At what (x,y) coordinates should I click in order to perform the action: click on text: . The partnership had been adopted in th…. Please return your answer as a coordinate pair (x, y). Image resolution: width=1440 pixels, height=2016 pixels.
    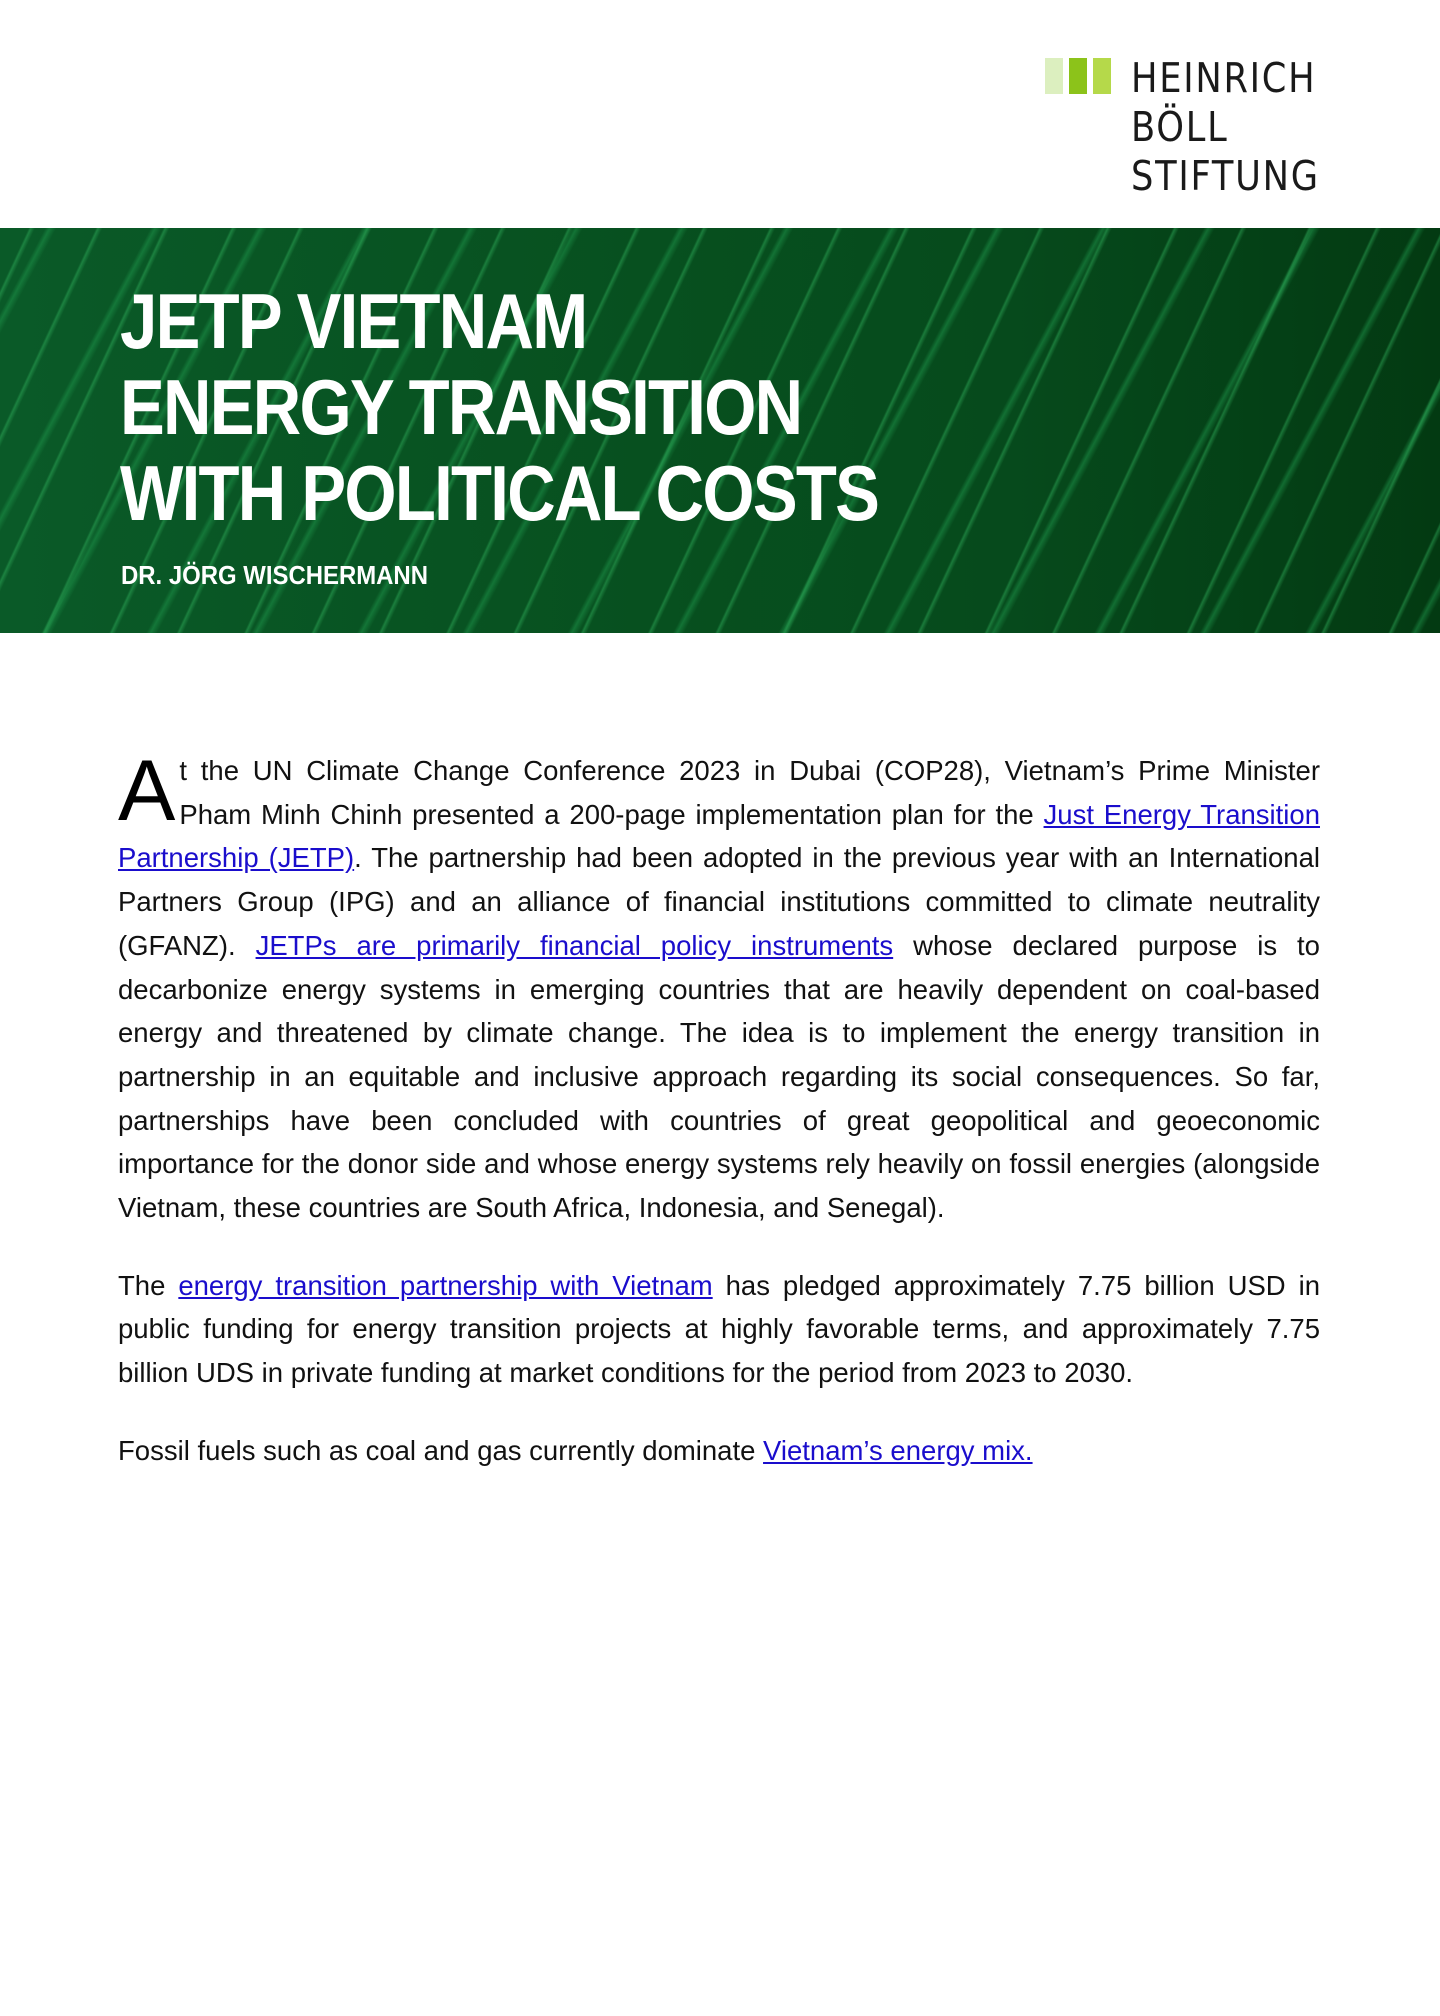
    Looking at the image, I should click on (719, 901).